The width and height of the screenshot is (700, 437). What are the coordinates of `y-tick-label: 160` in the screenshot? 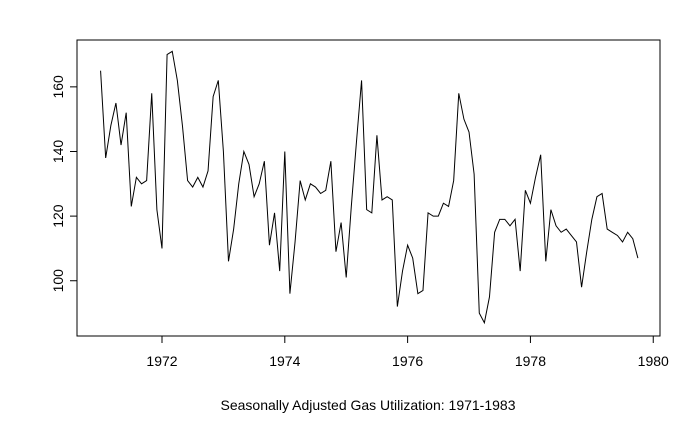 It's located at (58, 87).